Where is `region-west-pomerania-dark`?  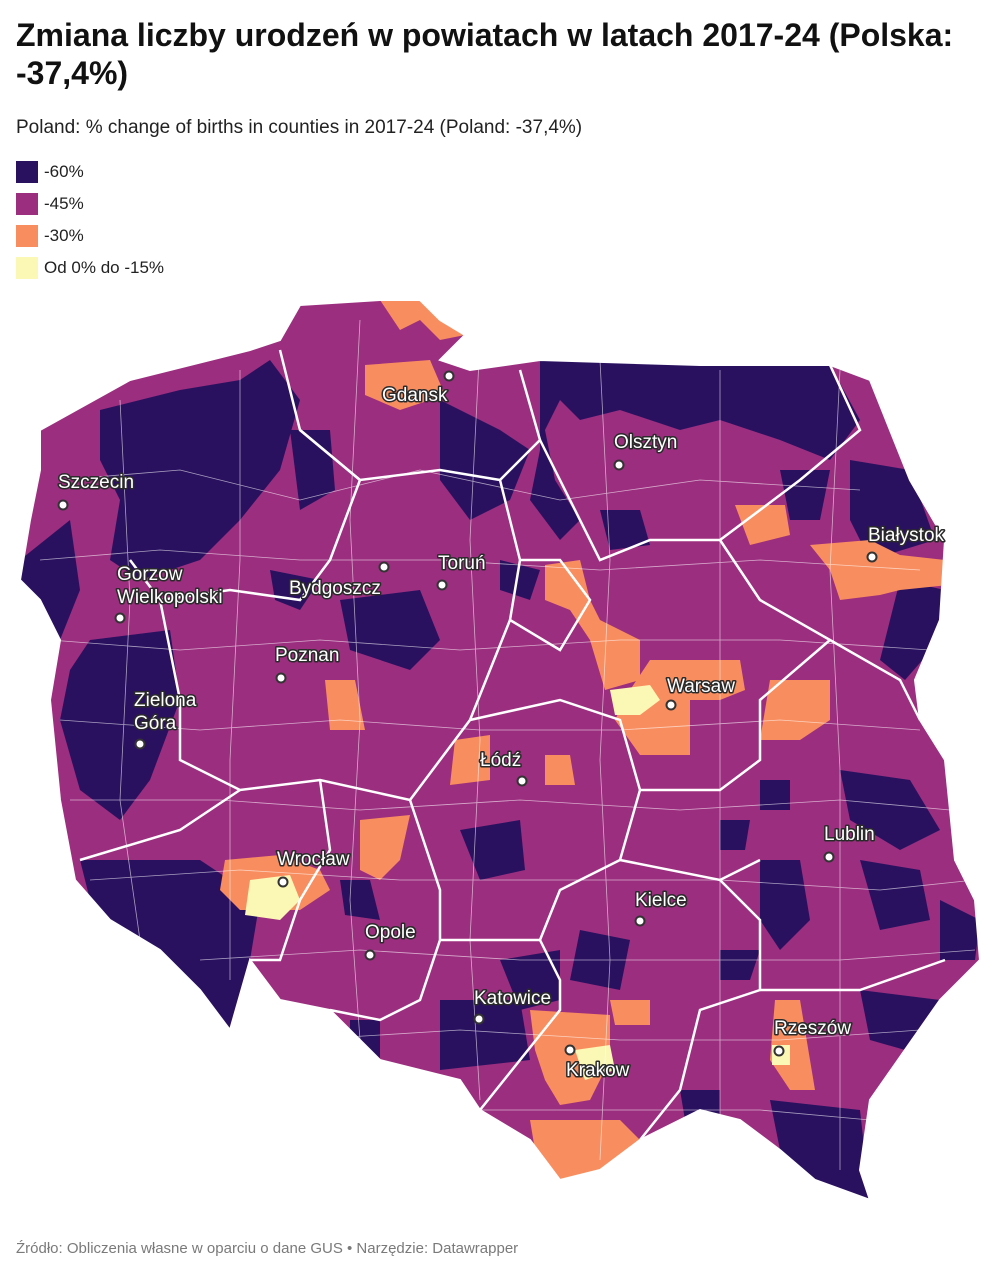
region-west-pomerania-dark is located at coordinates (200, 470).